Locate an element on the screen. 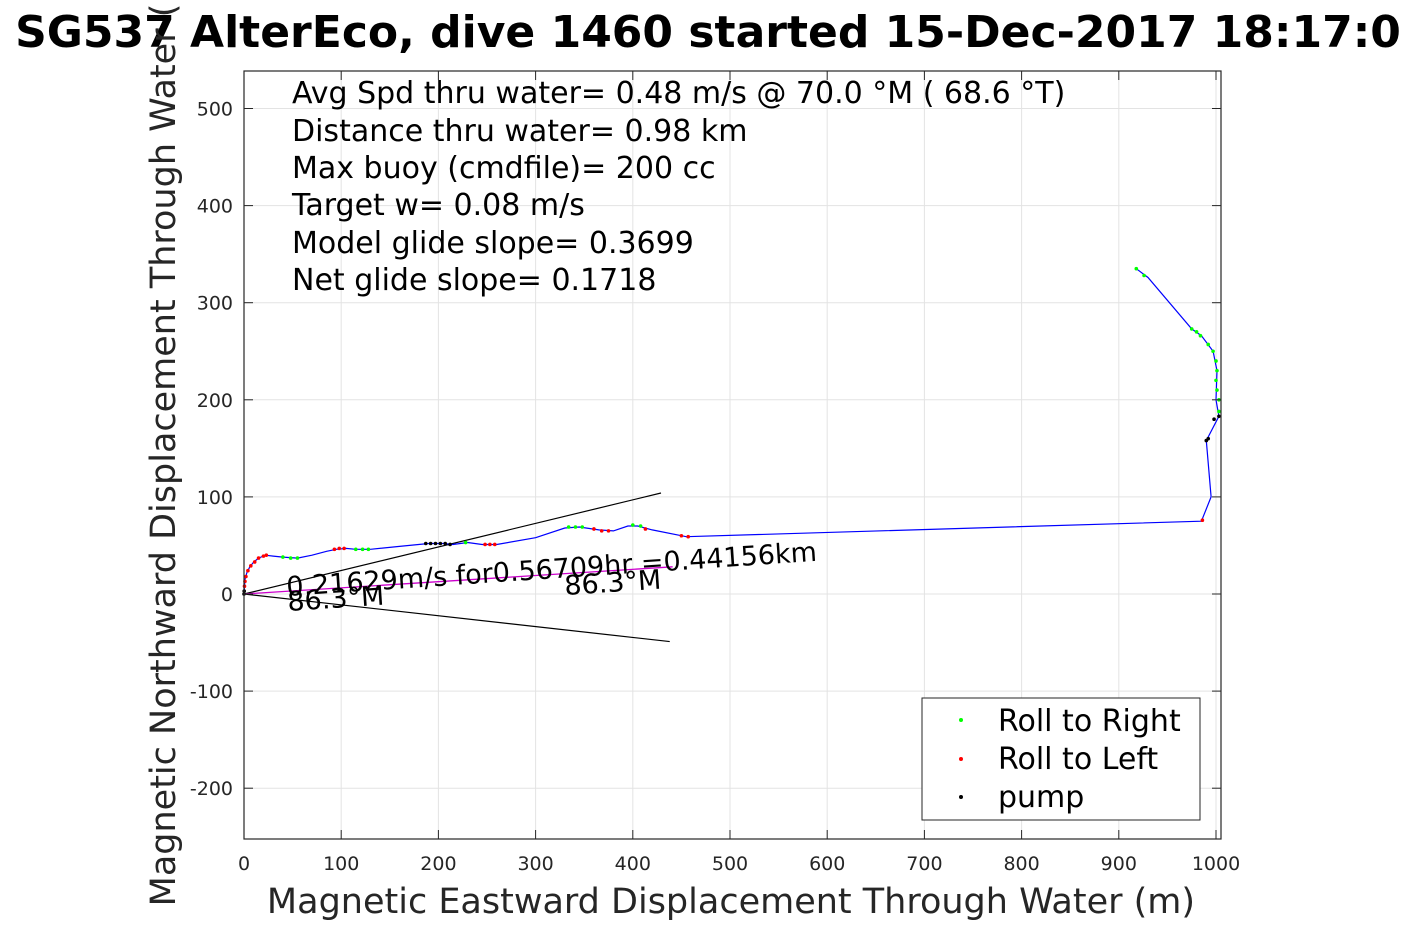  x-tick-label: 0 is located at coordinates (244, 864).